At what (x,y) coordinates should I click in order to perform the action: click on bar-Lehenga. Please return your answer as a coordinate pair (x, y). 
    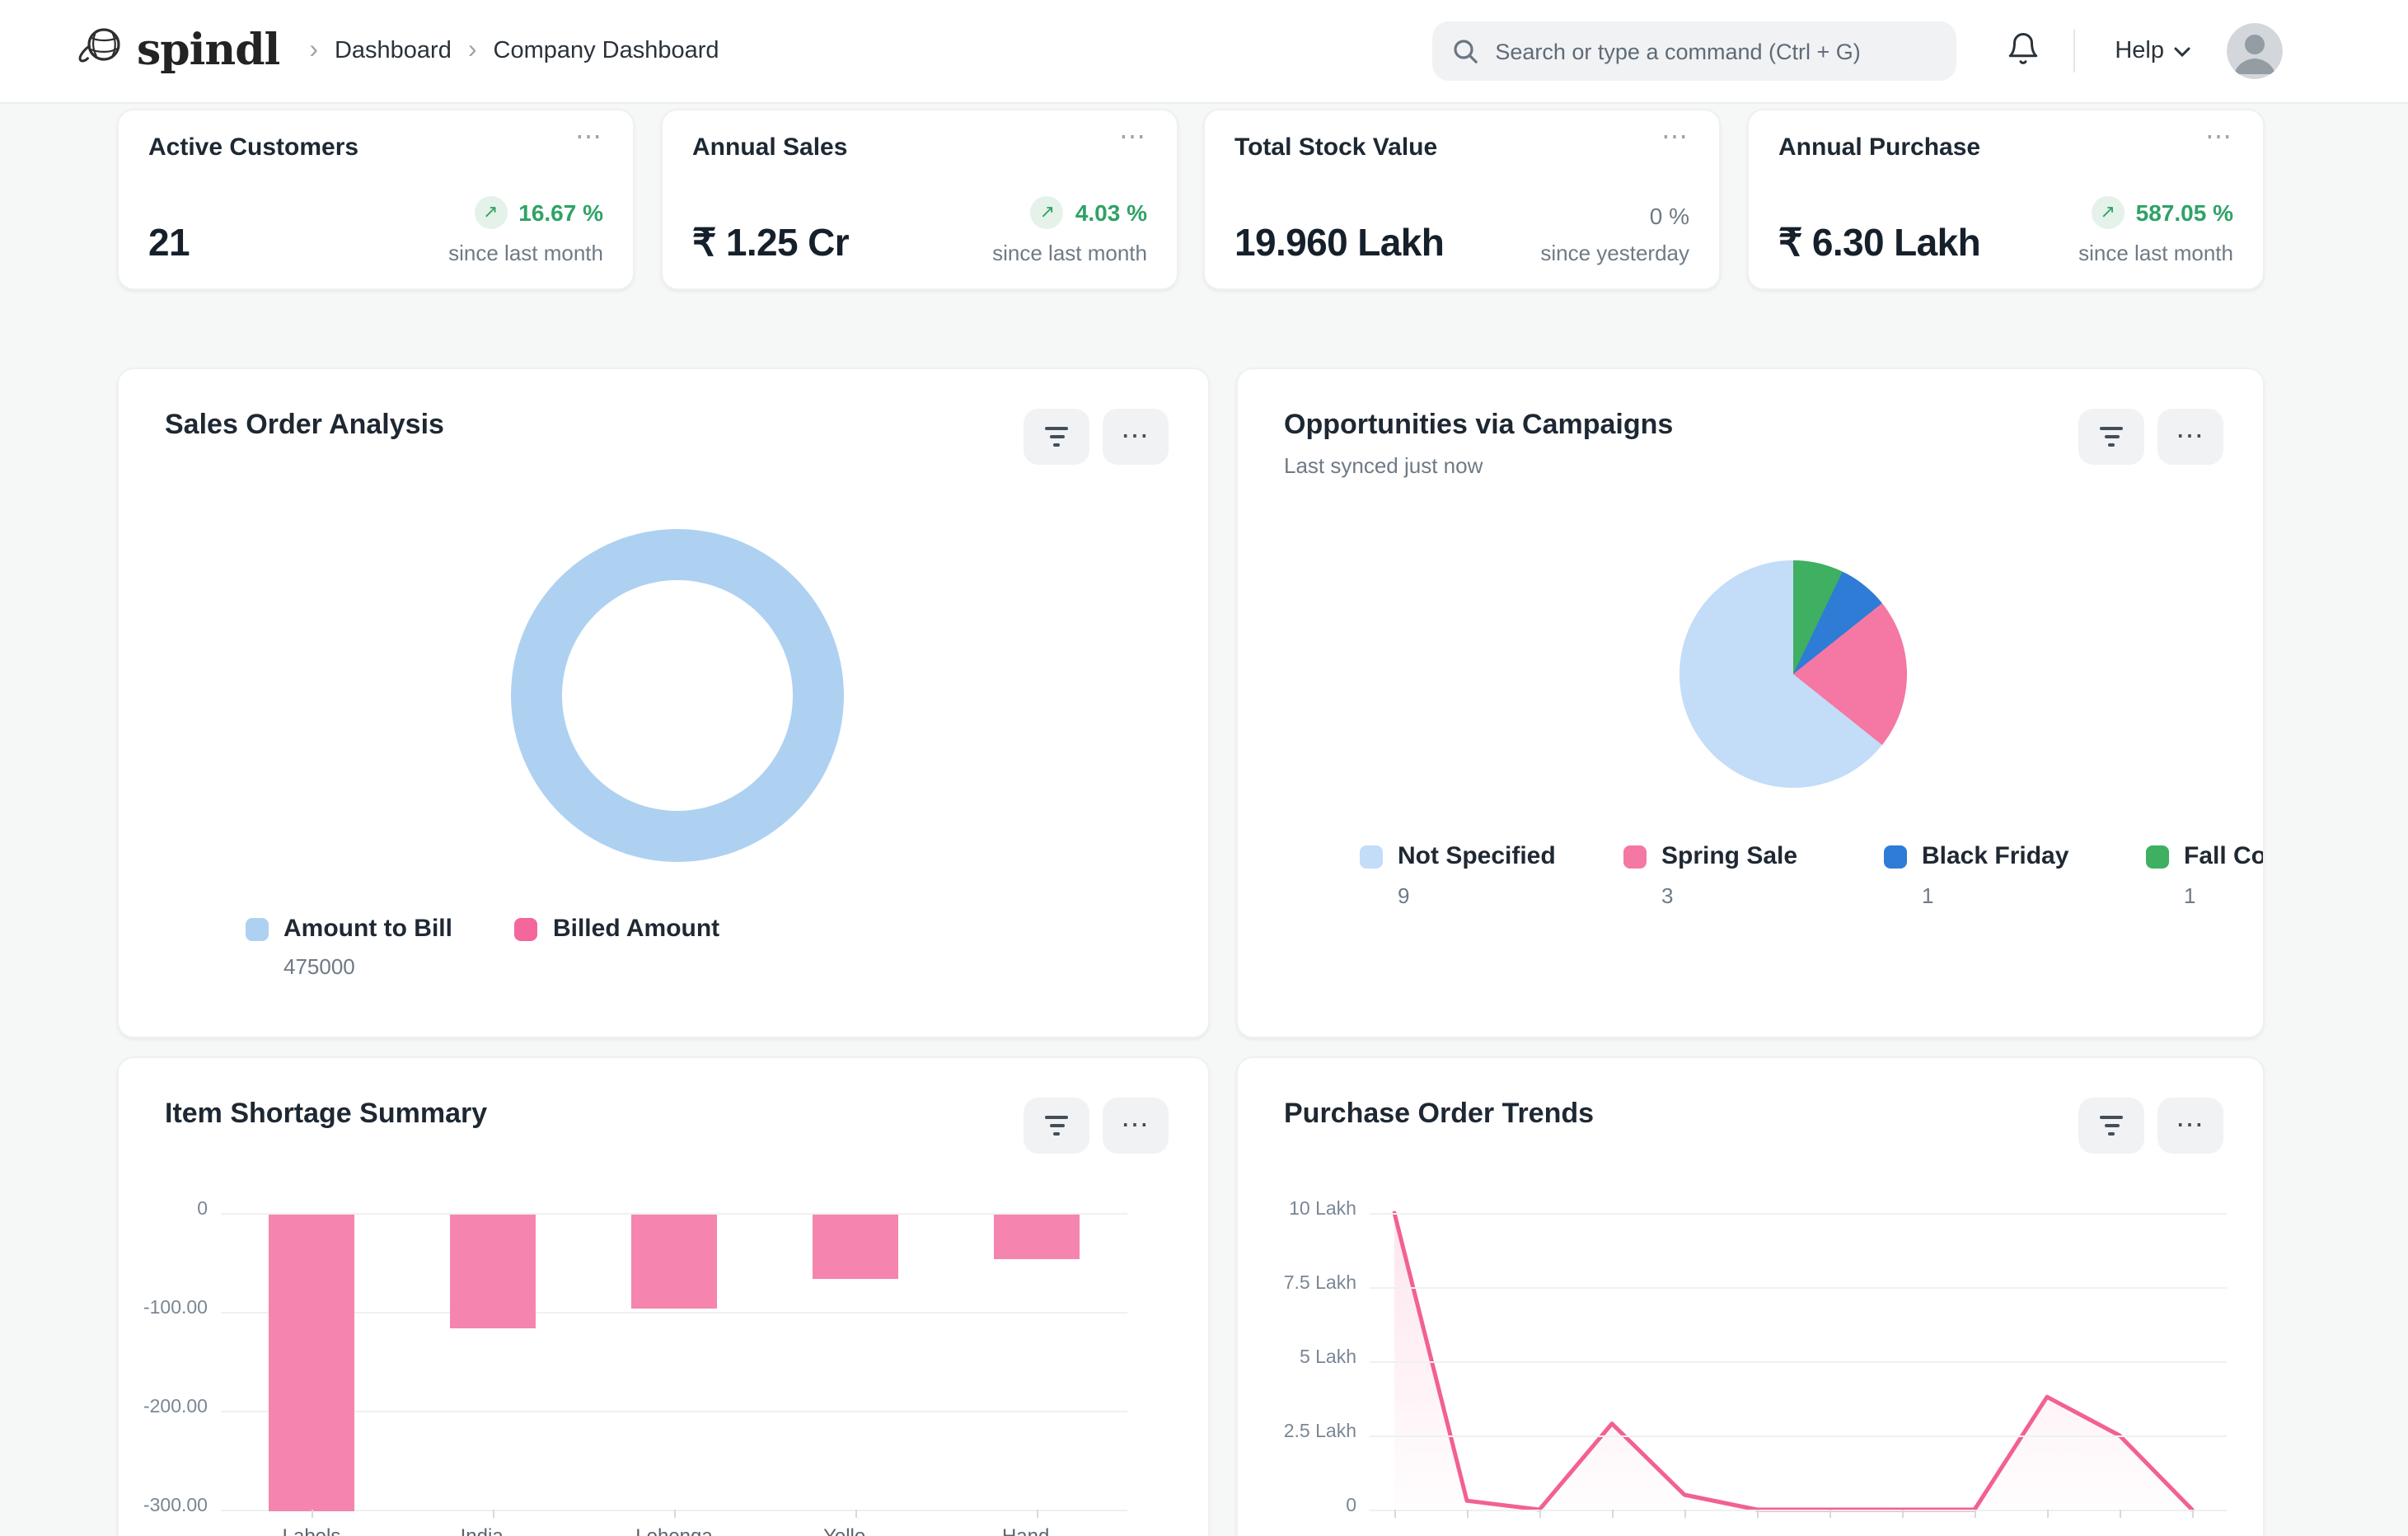
    Looking at the image, I should click on (674, 1262).